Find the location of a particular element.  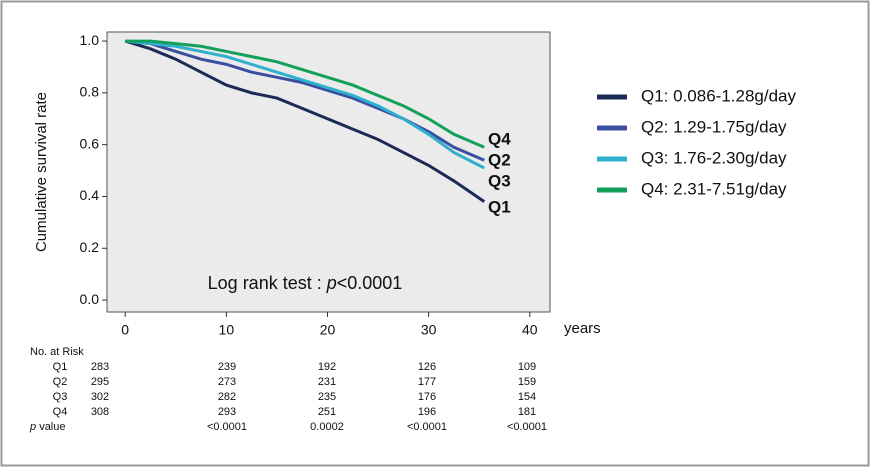

x-tick-label: 40 is located at coordinates (530, 330).